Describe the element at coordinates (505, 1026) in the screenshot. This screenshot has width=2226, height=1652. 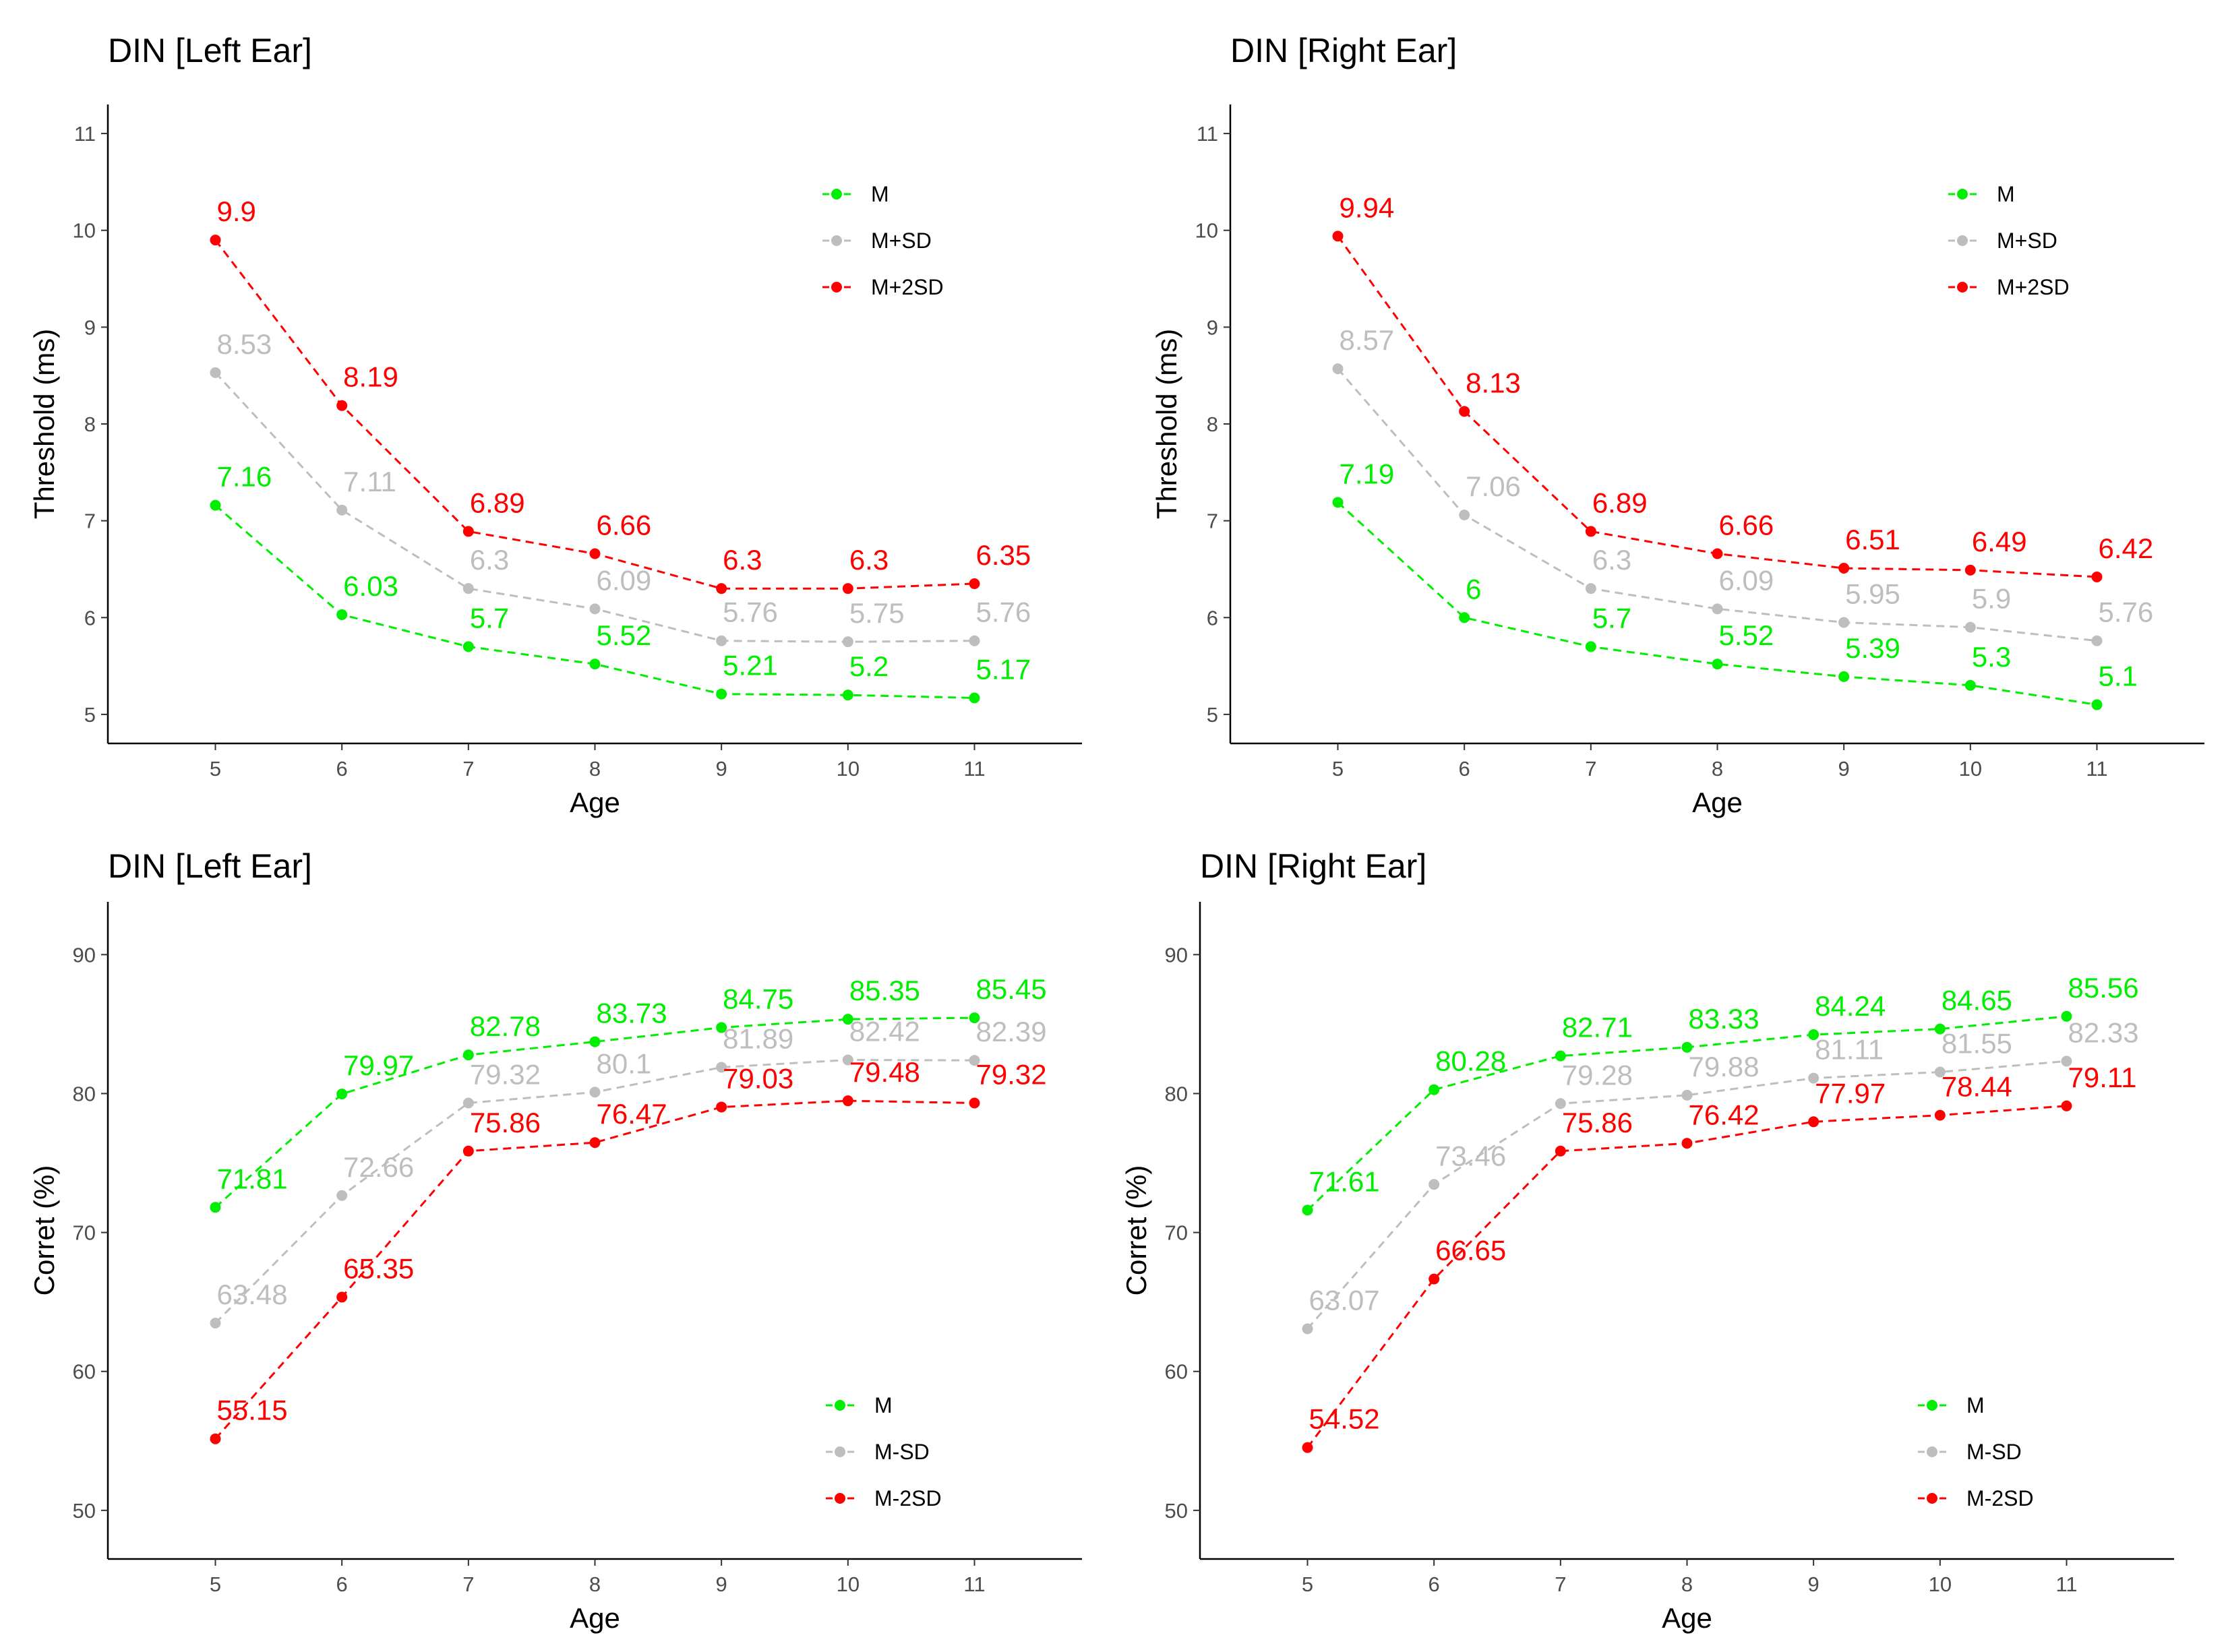
I see `data-label: 82.78` at that location.